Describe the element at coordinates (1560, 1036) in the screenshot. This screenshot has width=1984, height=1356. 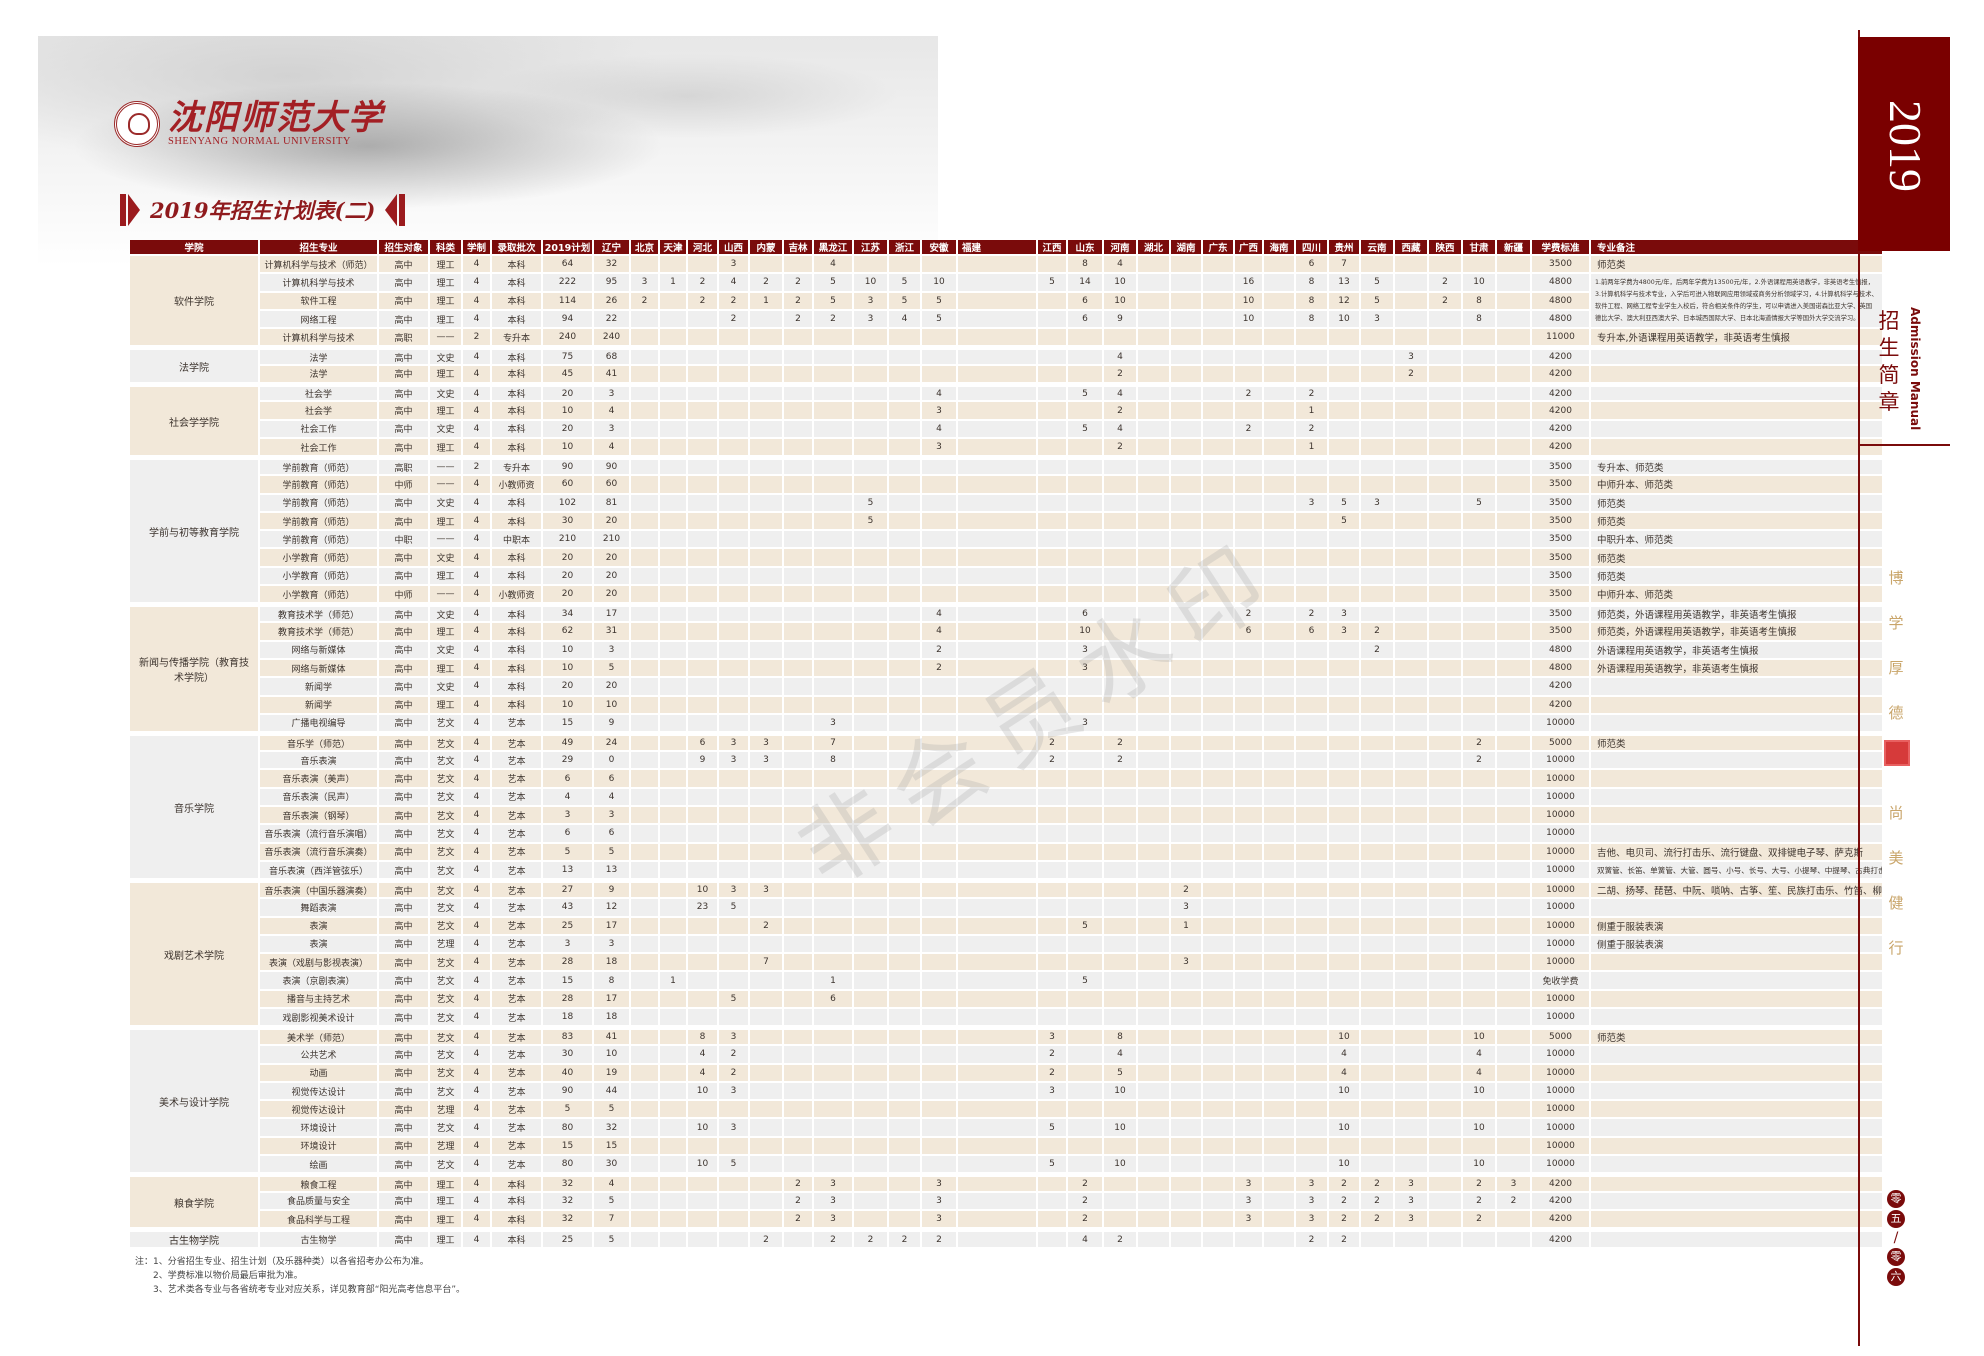
I see `fee-cell: 5000` at that location.